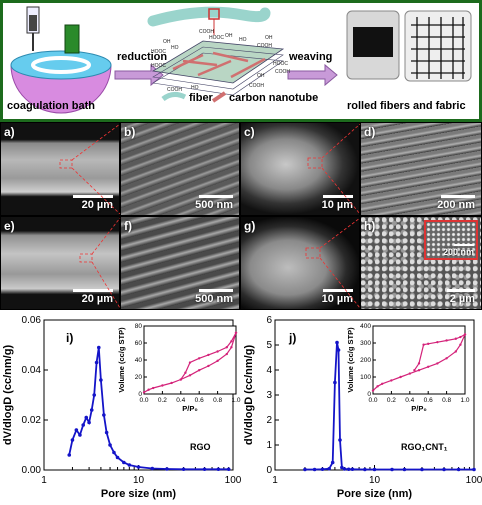 The image size is (482, 505). Describe the element at coordinates (60, 263) in the screenshot. I see `sem-panel-e: e) 20 µm` at that location.